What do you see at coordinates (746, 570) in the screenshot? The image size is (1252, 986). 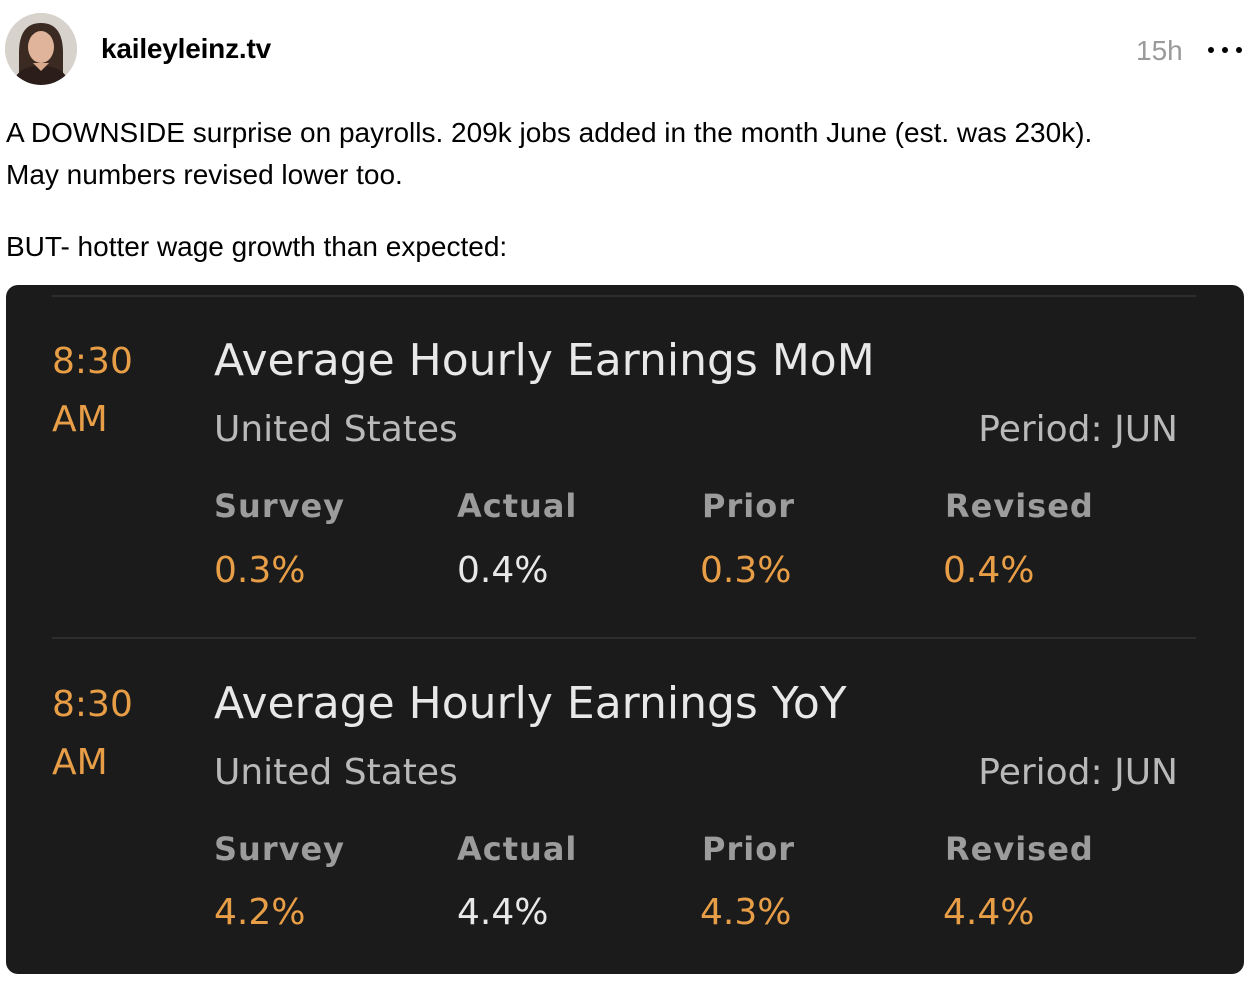 I see `prior-value: 0.3%` at bounding box center [746, 570].